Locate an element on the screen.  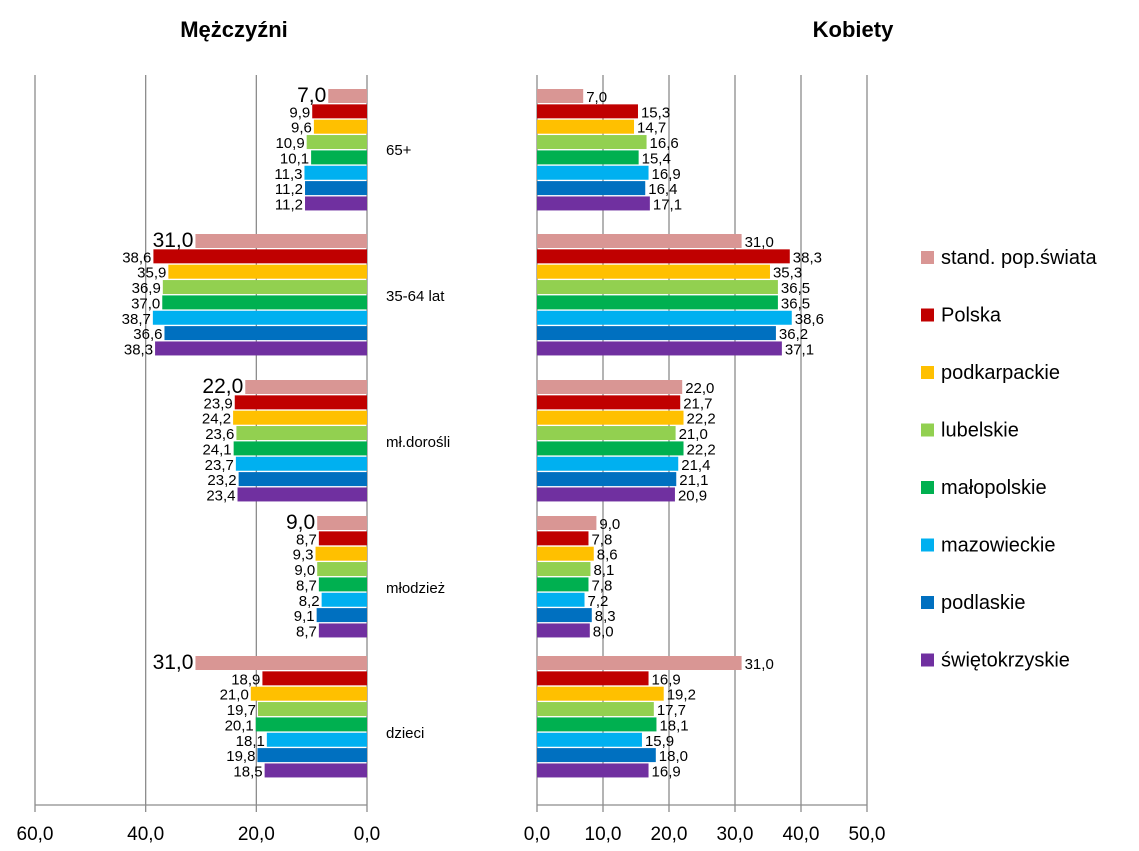
data-label: 16,6 is located at coordinates (664, 143).